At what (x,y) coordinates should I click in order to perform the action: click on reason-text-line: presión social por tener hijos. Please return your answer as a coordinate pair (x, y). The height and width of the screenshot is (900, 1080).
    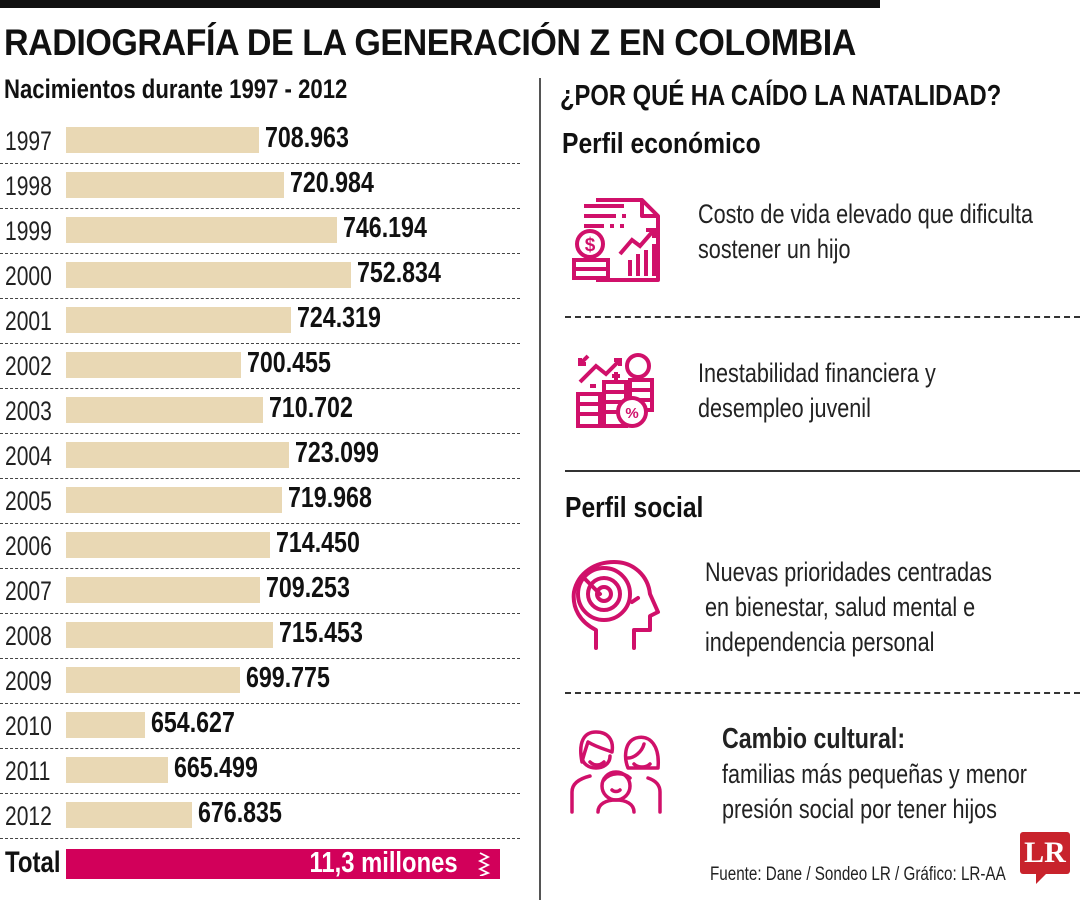
    Looking at the image, I should click on (859, 809).